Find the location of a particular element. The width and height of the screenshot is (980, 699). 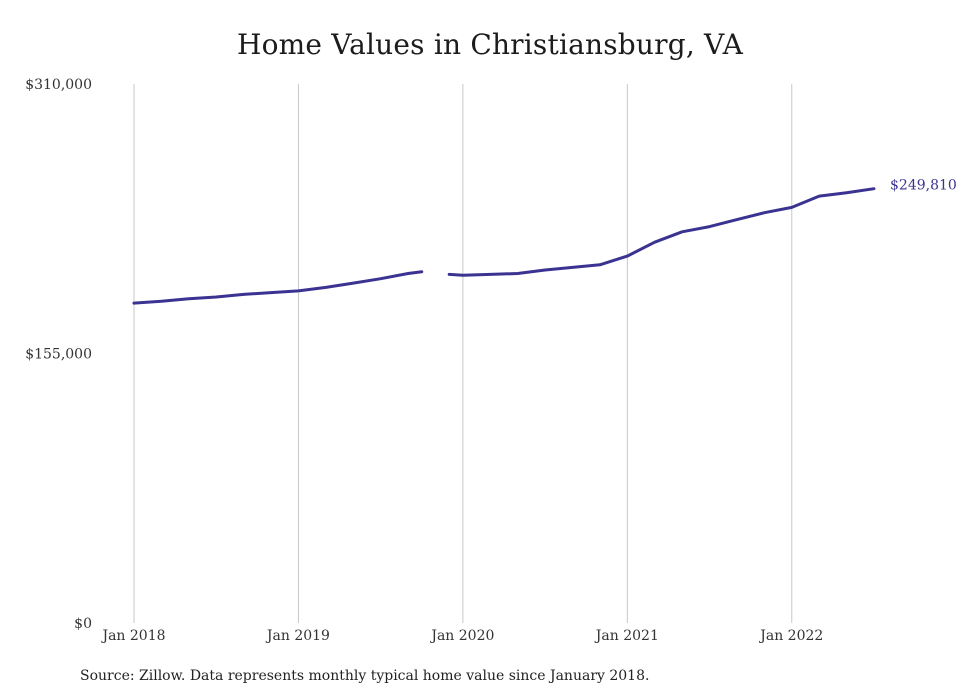

x-tick-label: Jan 2022 is located at coordinates (790, 636).